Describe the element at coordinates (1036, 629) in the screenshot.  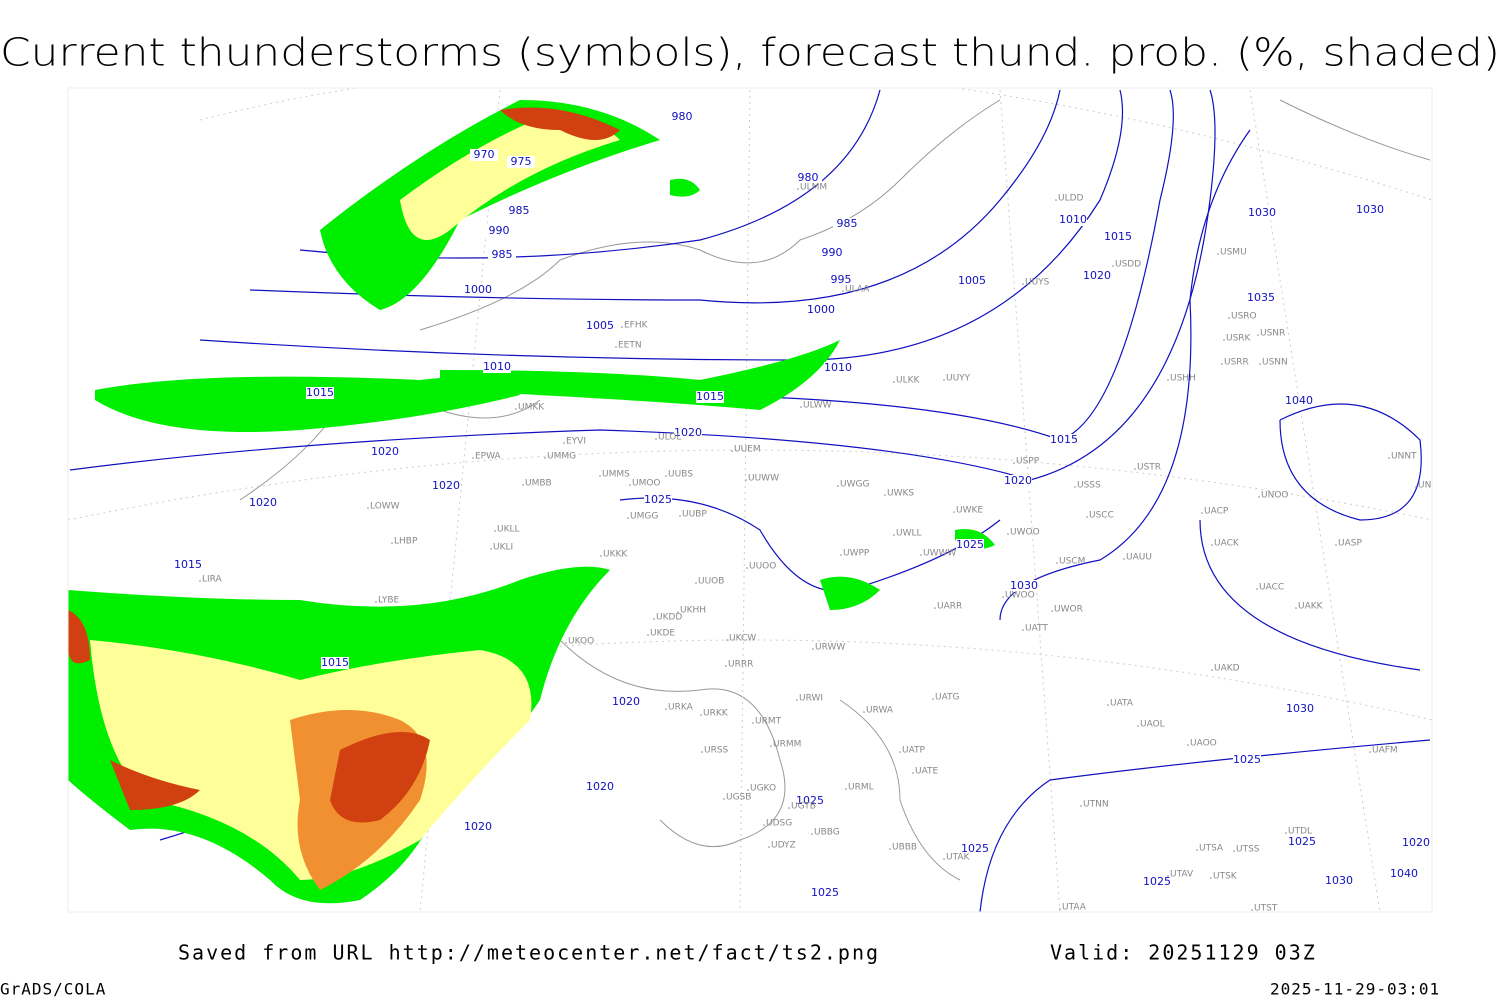
I see `station-label: UATT` at that location.